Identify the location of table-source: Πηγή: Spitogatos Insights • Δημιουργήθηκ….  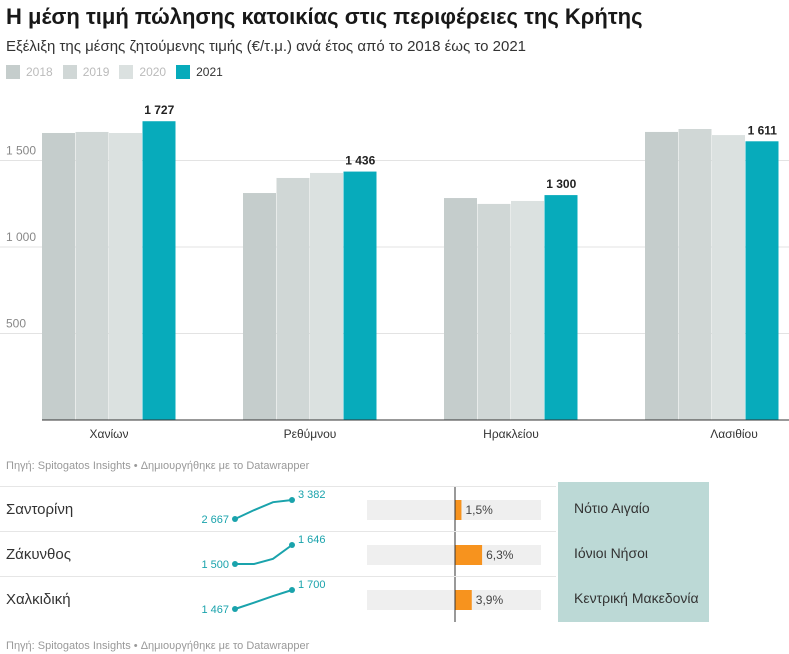
(158, 646).